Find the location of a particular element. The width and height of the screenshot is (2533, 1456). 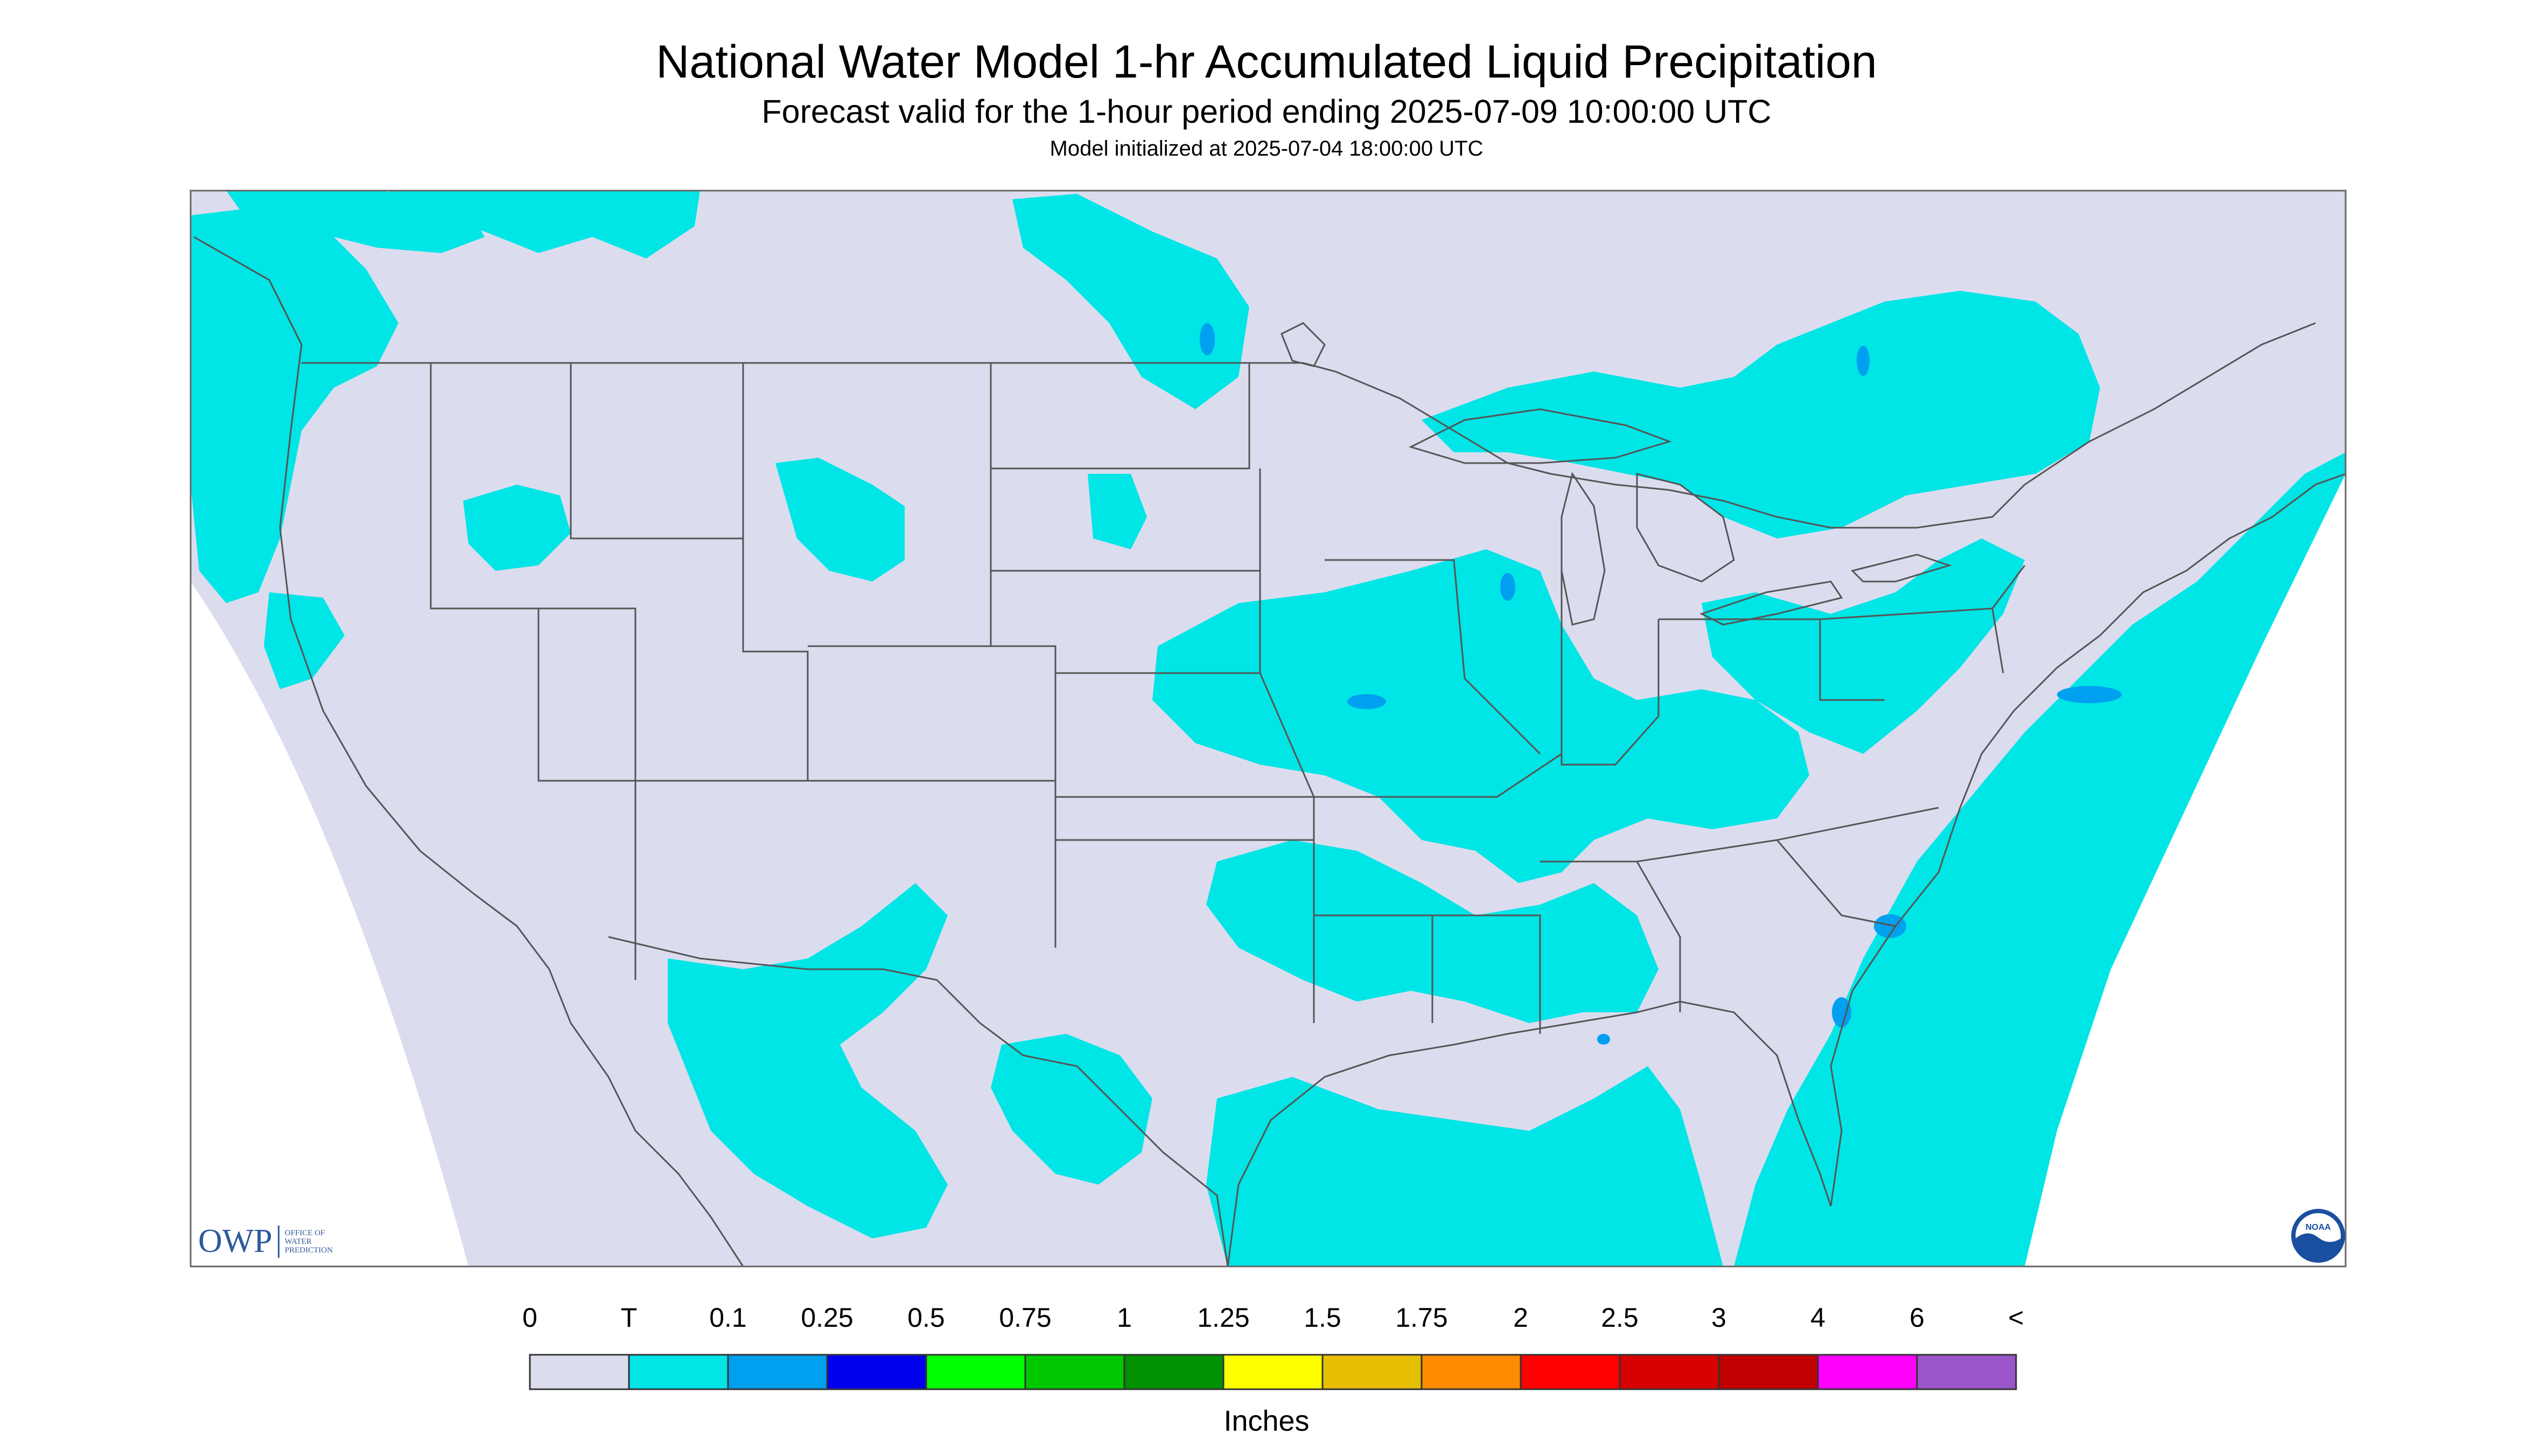

legend-tick-label: 4 is located at coordinates (1818, 1318).